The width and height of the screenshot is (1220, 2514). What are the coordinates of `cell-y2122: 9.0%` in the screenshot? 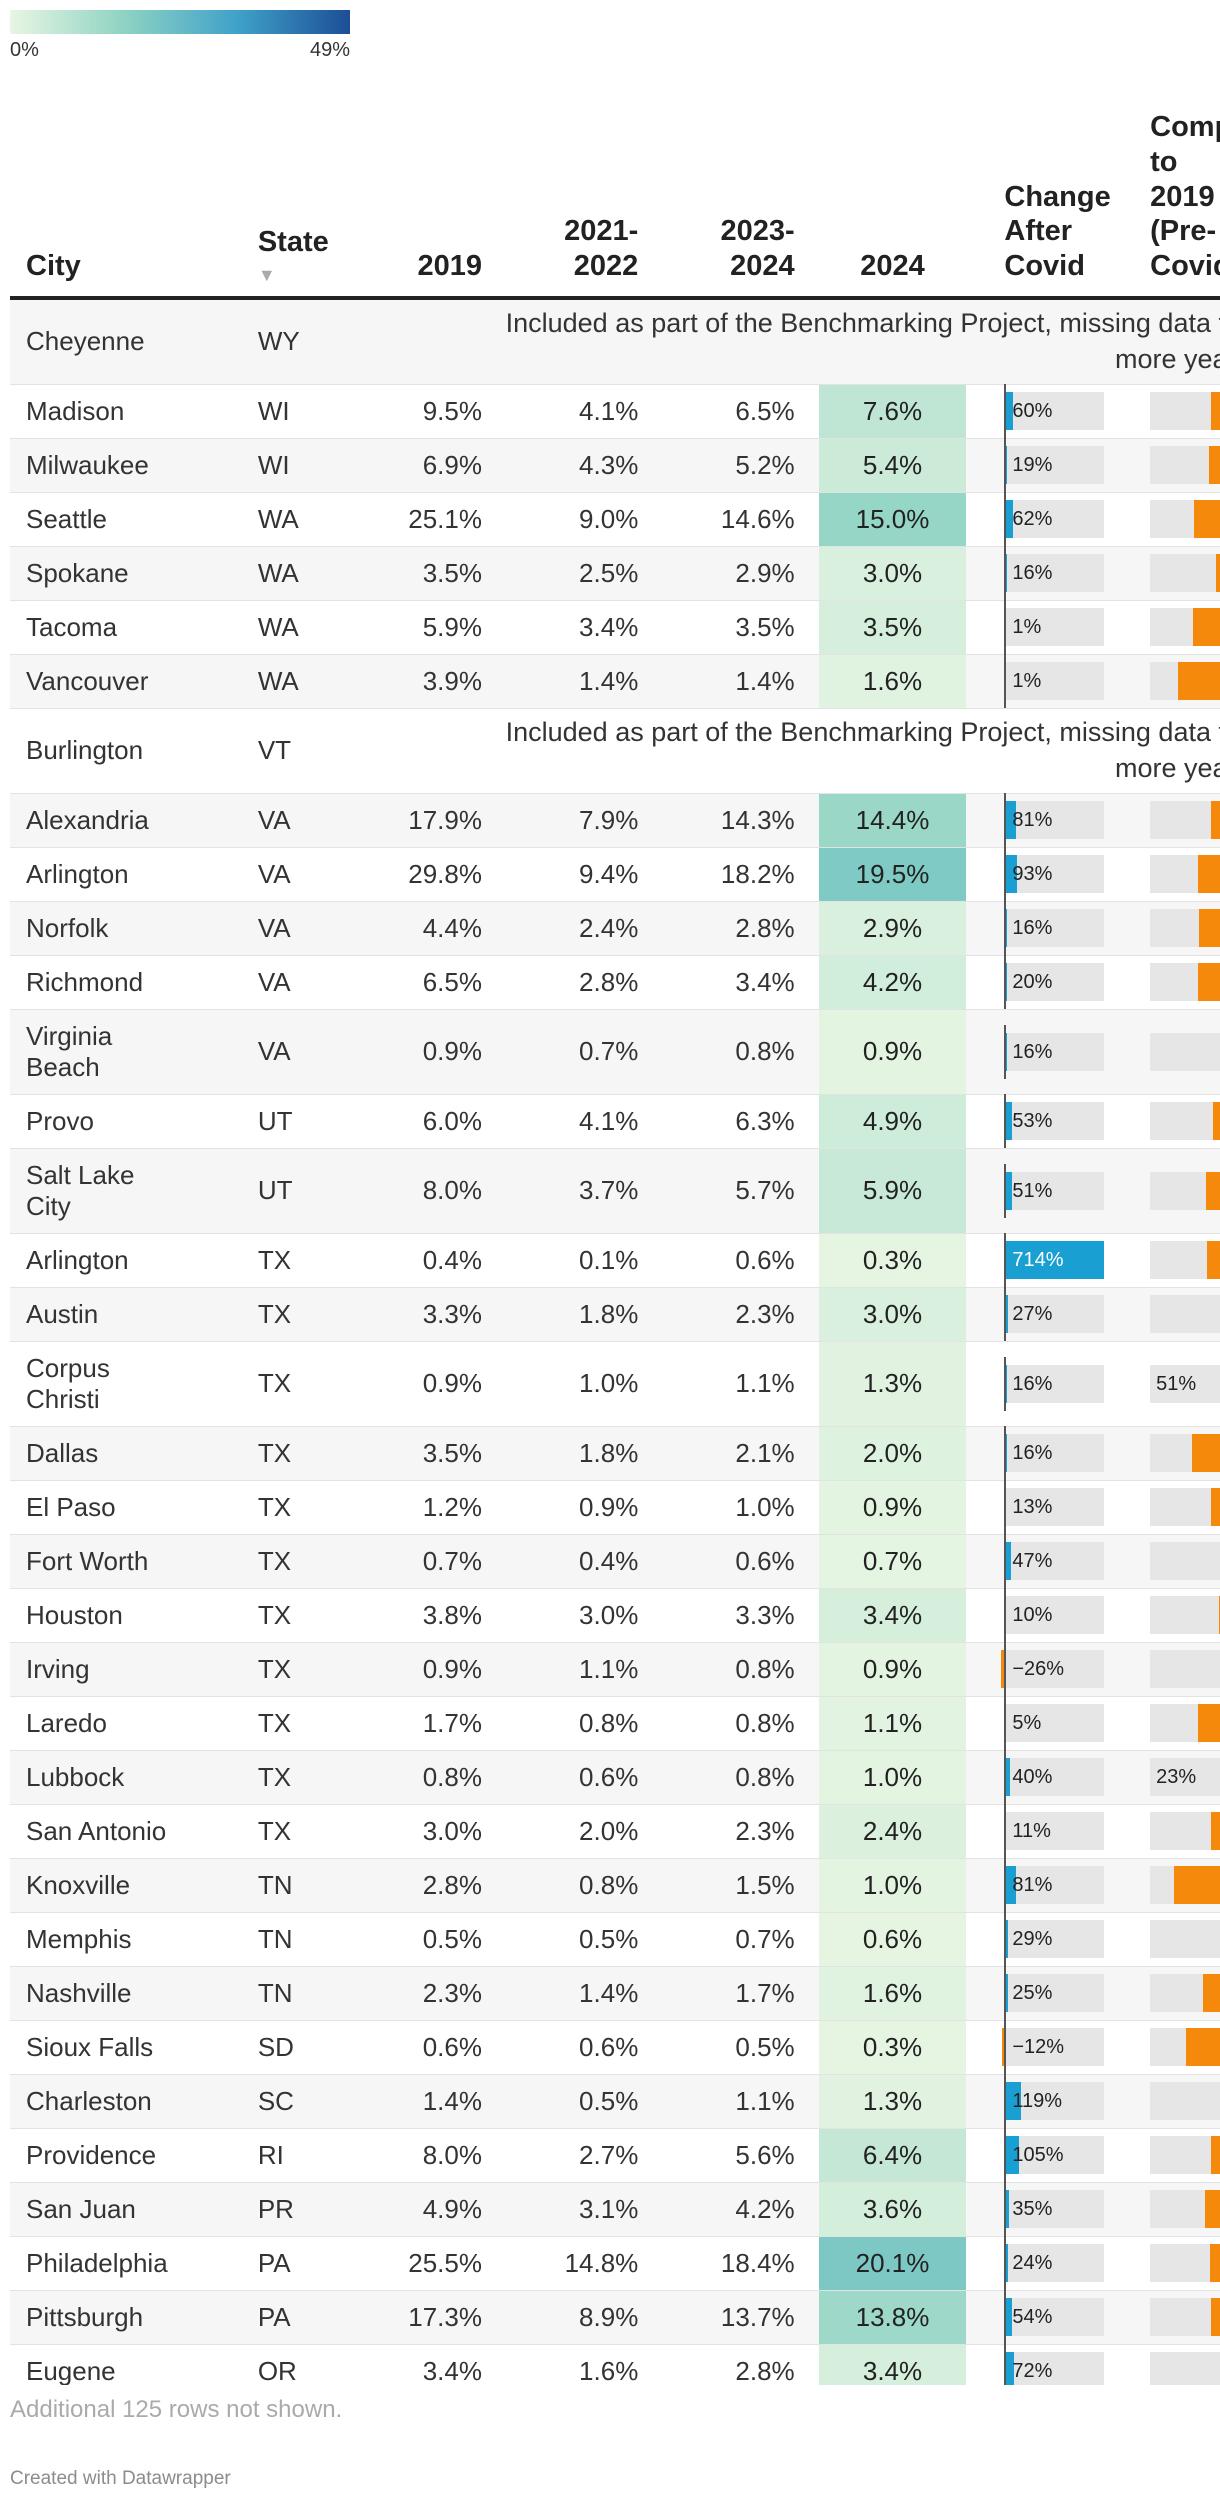 It's located at (584, 519).